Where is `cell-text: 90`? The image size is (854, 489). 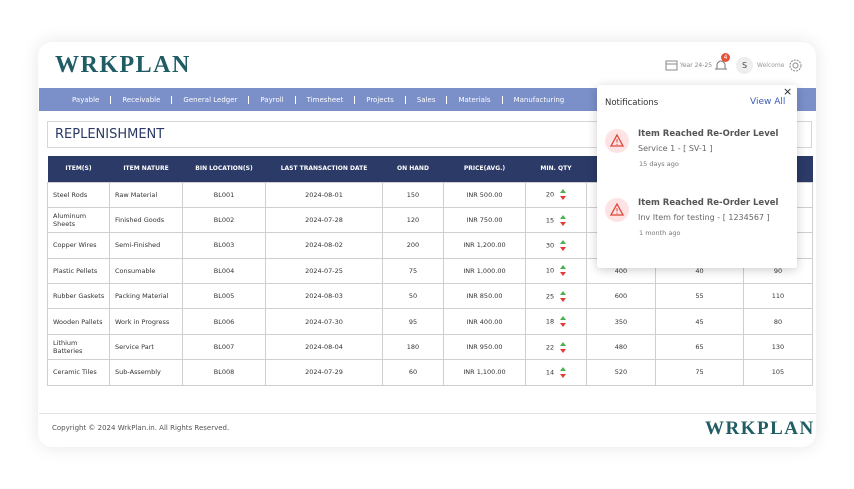 cell-text: 90 is located at coordinates (778, 270).